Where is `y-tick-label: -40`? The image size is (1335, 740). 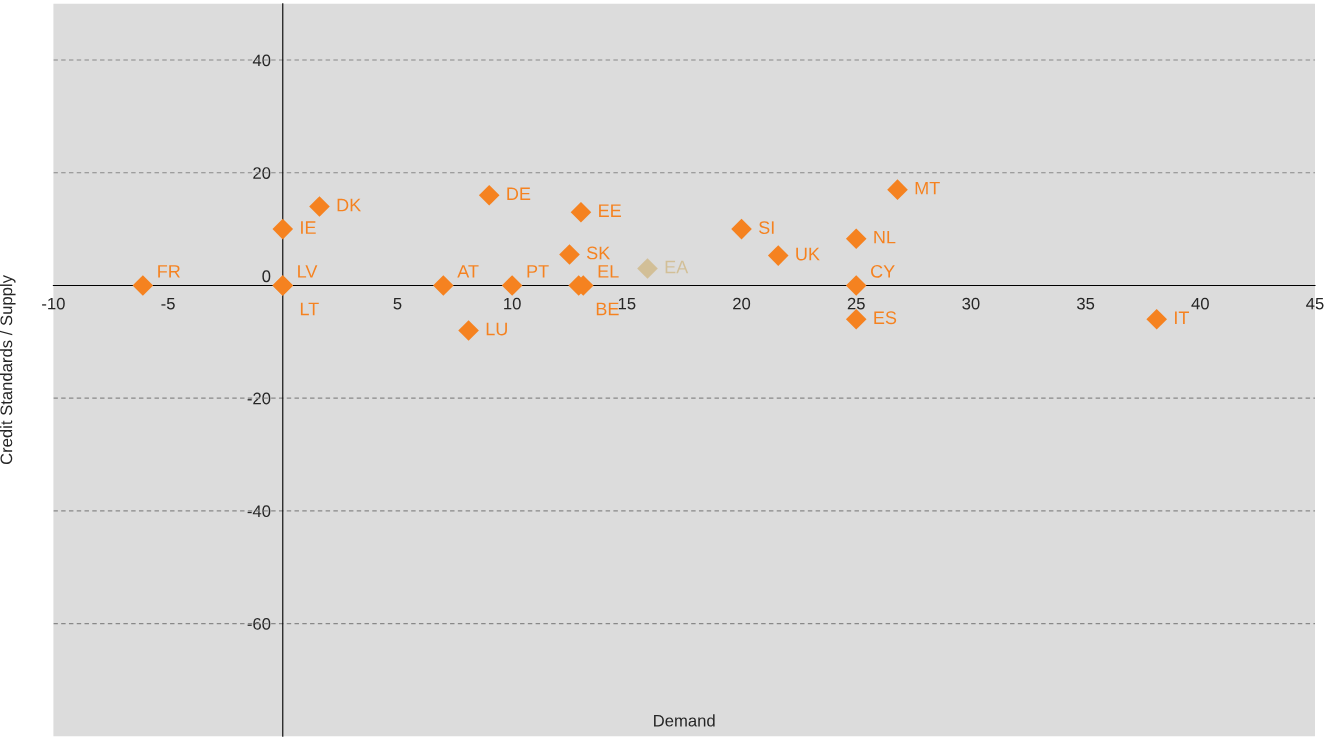 y-tick-label: -40 is located at coordinates (259, 511).